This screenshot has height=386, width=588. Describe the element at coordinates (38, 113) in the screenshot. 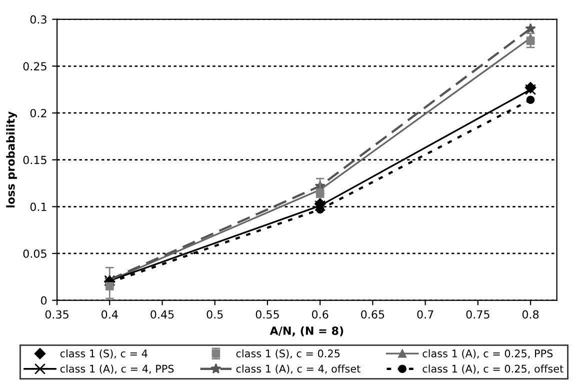

I see `y-tick-label: 0.2` at that location.